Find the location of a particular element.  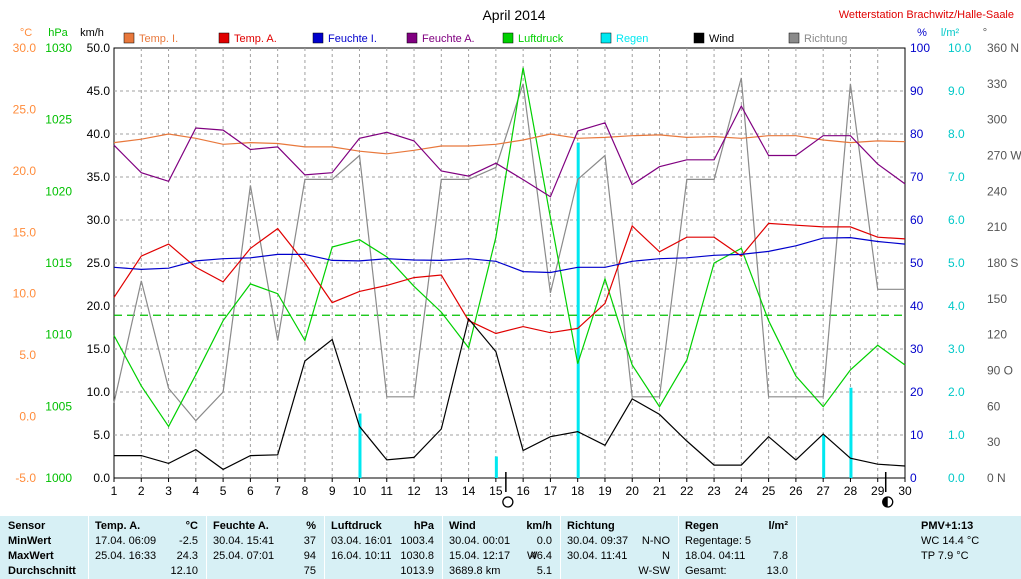

direction-tick-label-11: 30 is located at coordinates (994, 442).